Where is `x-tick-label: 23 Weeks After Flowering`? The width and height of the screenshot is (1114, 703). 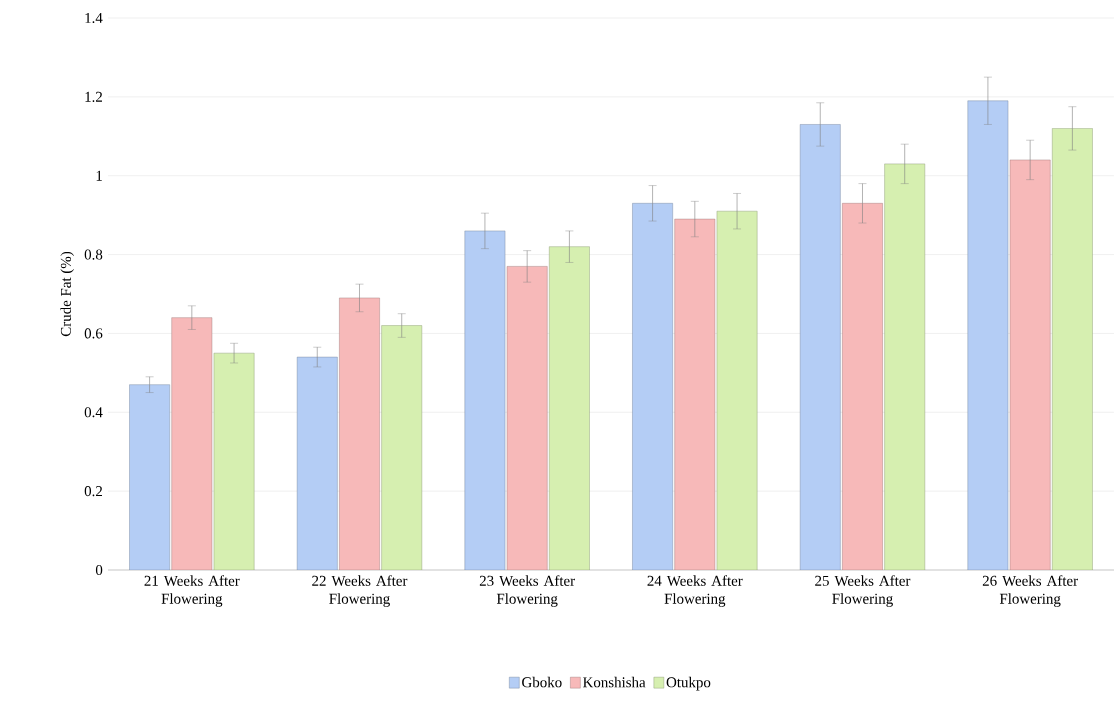
x-tick-label: 23 Weeks After Flowering is located at coordinates (527, 591).